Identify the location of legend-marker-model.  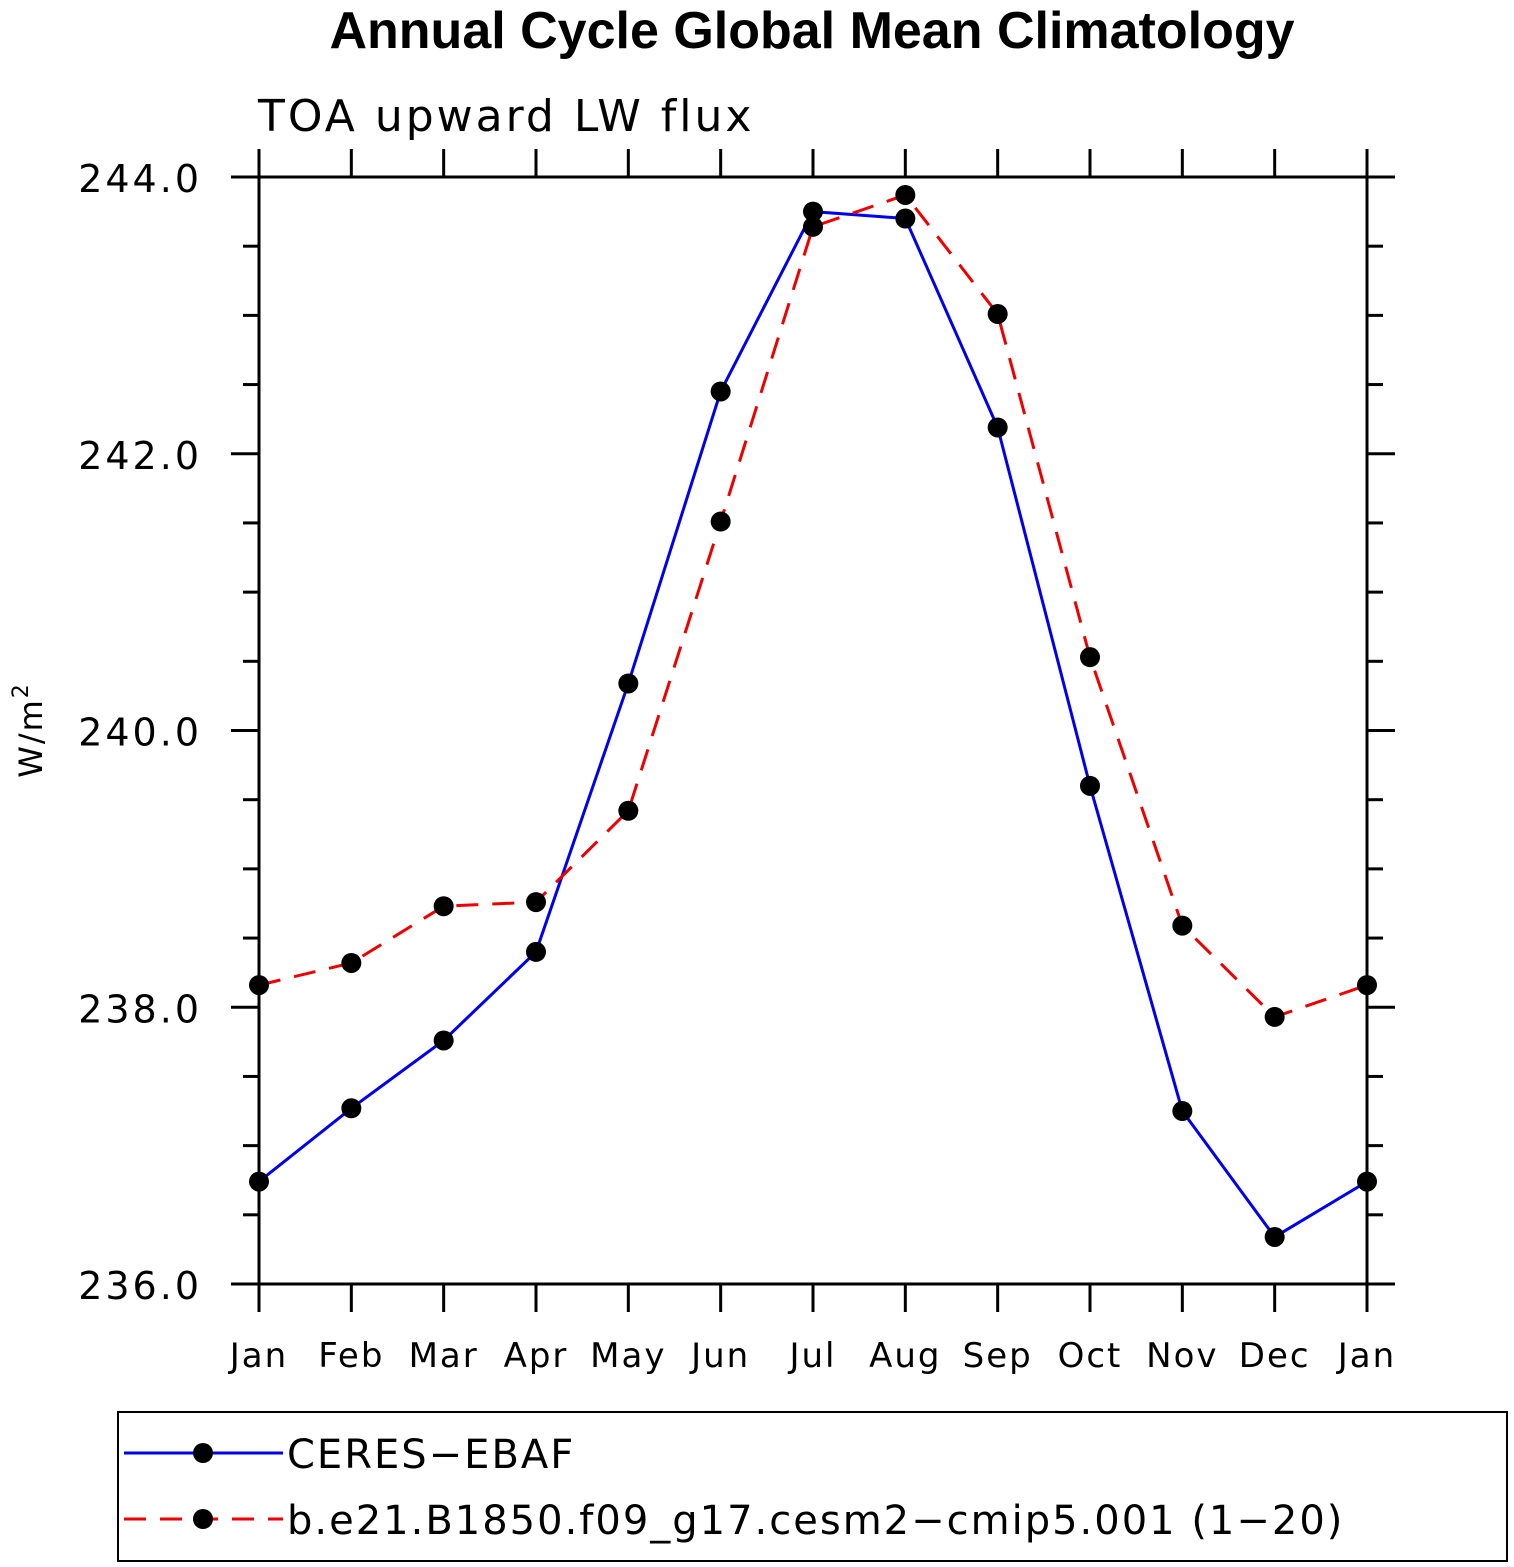
(203, 1519).